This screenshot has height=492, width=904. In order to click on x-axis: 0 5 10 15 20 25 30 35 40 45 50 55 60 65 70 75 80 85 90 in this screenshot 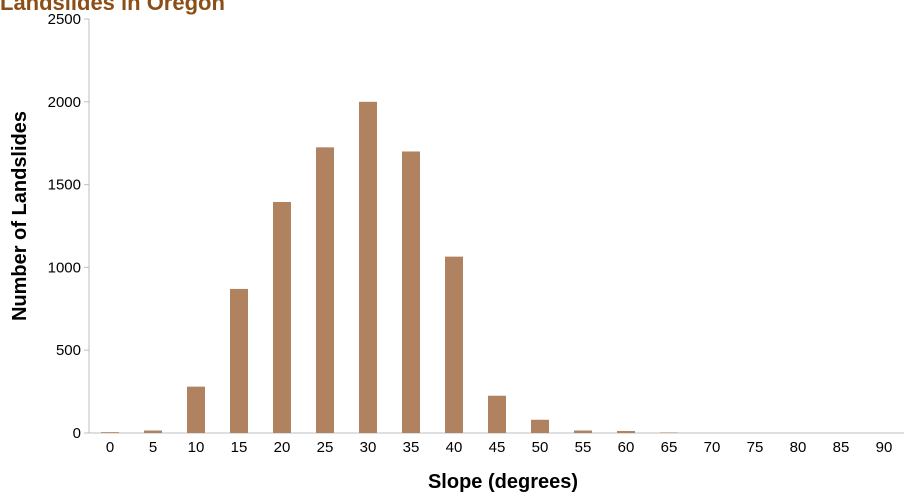, I will do `click(496, 444)`.